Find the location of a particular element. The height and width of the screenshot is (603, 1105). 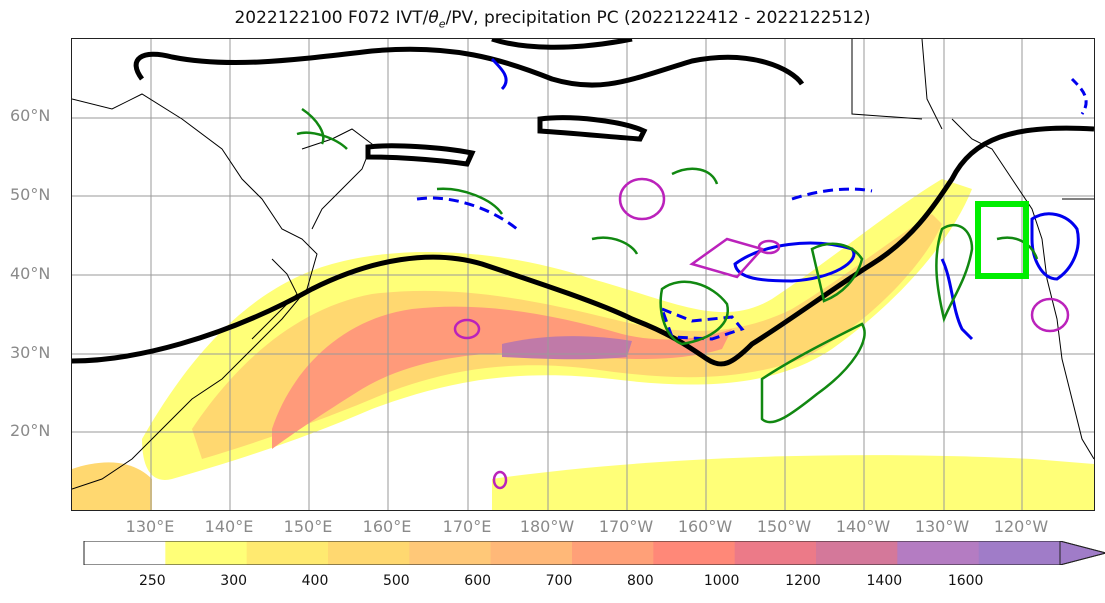

colorbar-tick-label: 1200 is located at coordinates (803, 581).